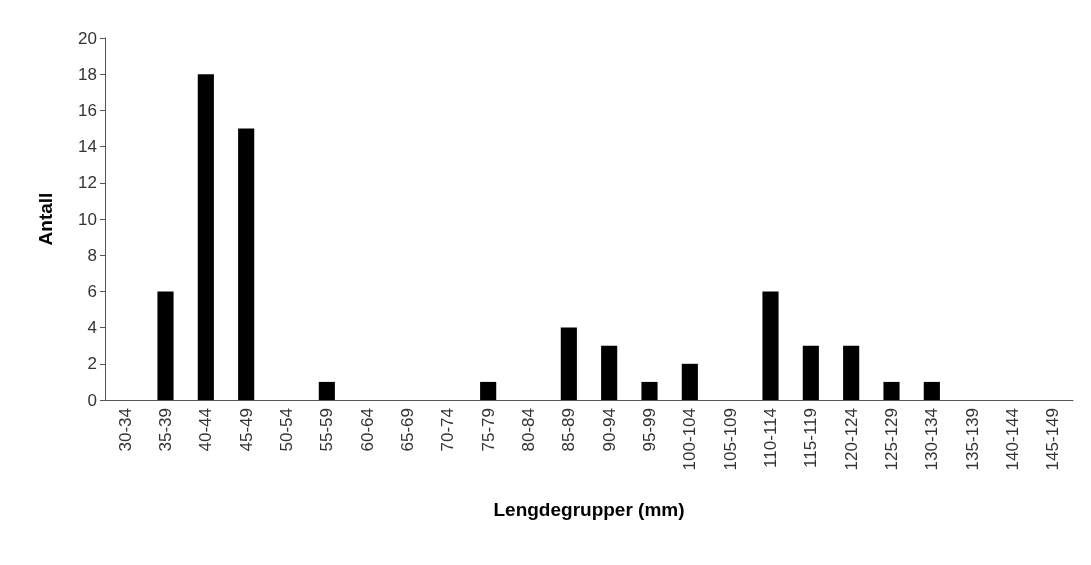 The height and width of the screenshot is (565, 1091). Describe the element at coordinates (87, 219) in the screenshot. I see `y-tick-label: 10` at that location.